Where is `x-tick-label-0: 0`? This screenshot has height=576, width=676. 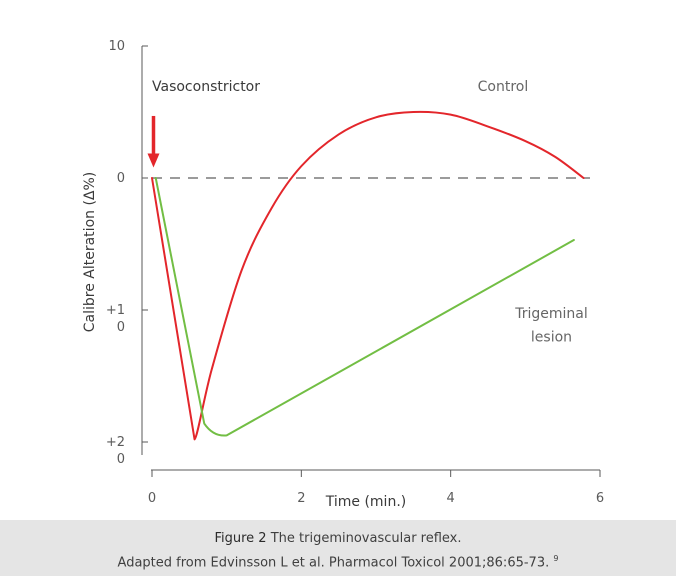
x-tick-label-0: 0 is located at coordinates (152, 498).